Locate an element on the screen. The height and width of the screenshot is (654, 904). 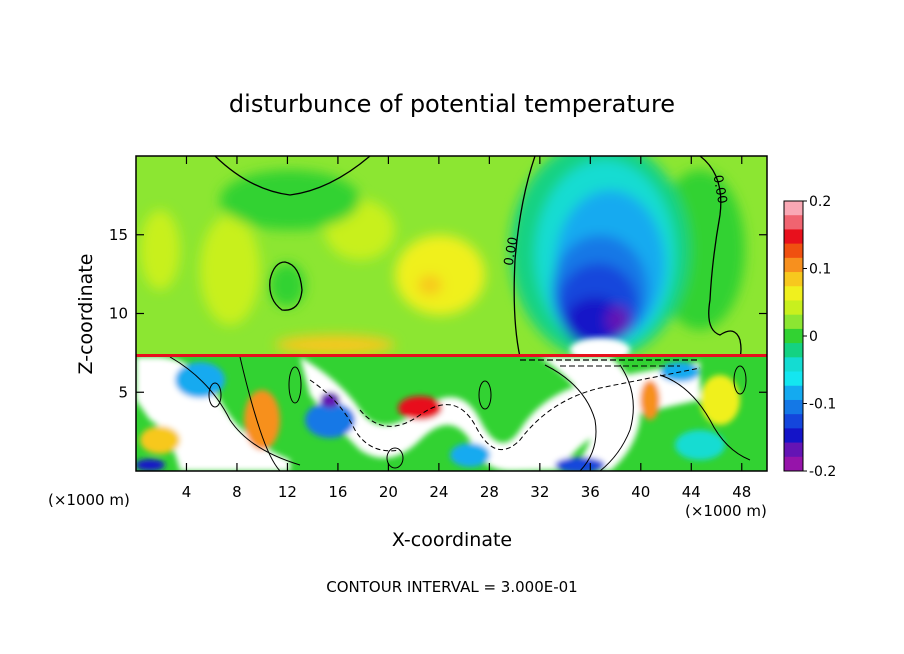
x-tick-label: 12 is located at coordinates (287, 492).